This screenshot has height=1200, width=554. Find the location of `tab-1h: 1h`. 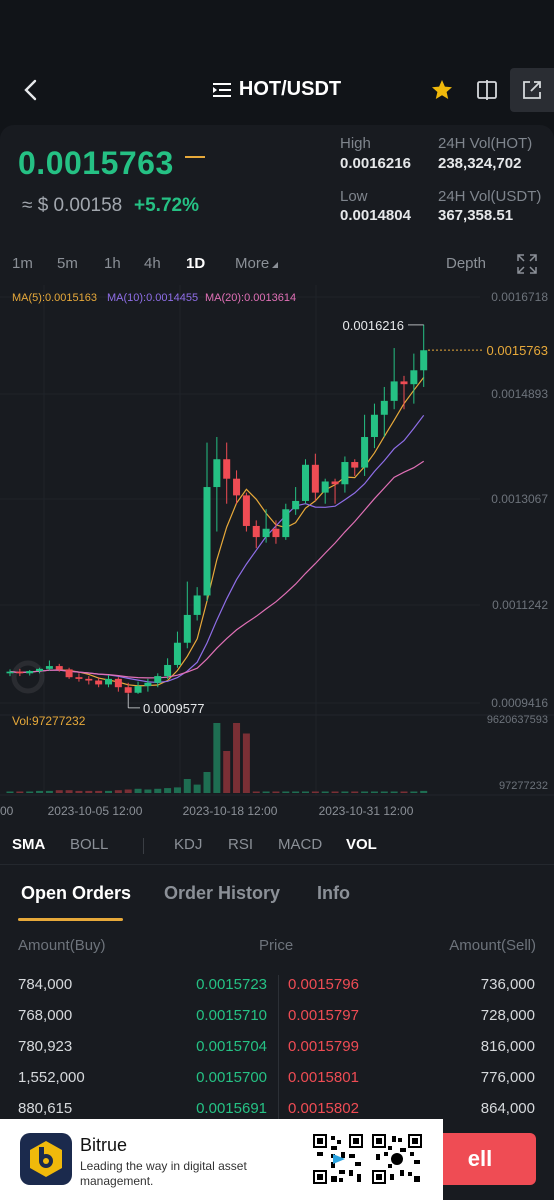

tab-1h: 1h is located at coordinates (112, 263).